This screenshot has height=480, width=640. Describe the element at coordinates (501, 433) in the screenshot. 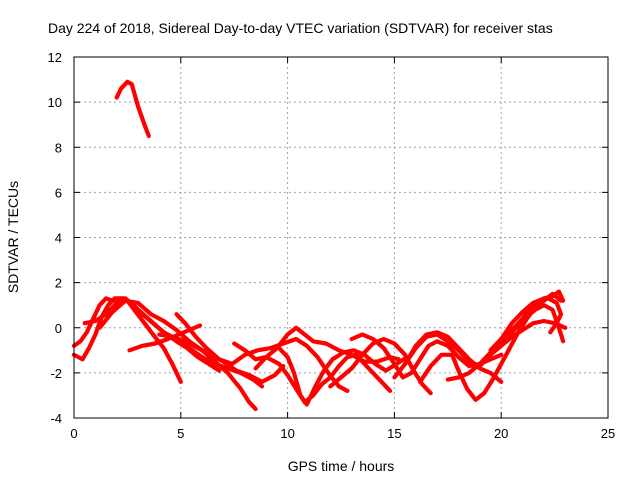

I see `x-tick-label: 20` at that location.